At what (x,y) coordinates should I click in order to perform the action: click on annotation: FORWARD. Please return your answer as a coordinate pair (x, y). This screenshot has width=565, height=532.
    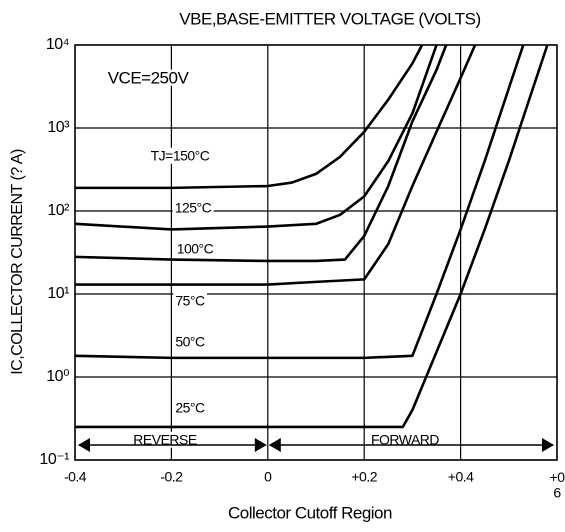
    Looking at the image, I should click on (405, 440).